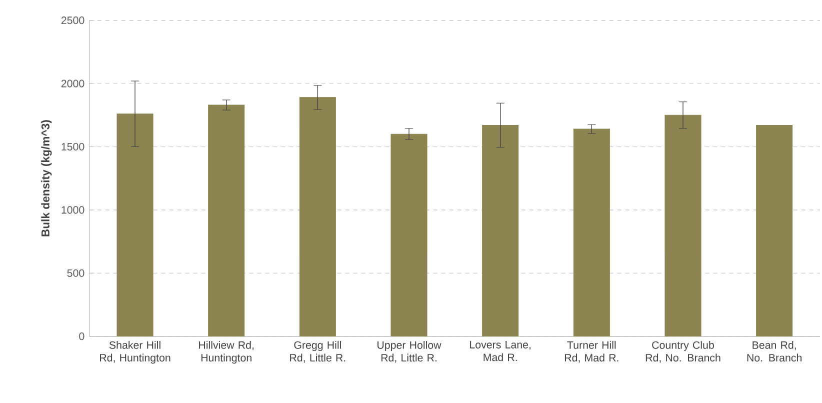  I want to click on x-tick-label: Turner Hill Rd, Mad R., so click(591, 352).